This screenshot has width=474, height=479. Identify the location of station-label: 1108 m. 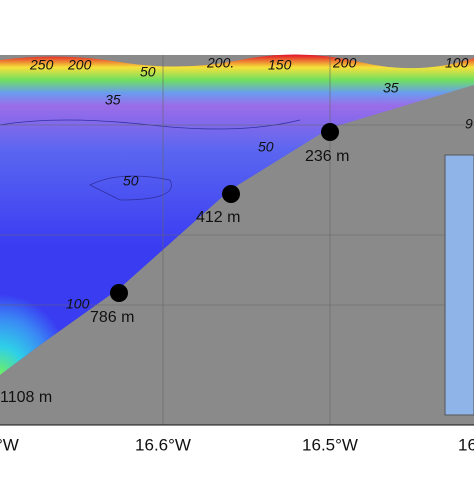
(26, 397).